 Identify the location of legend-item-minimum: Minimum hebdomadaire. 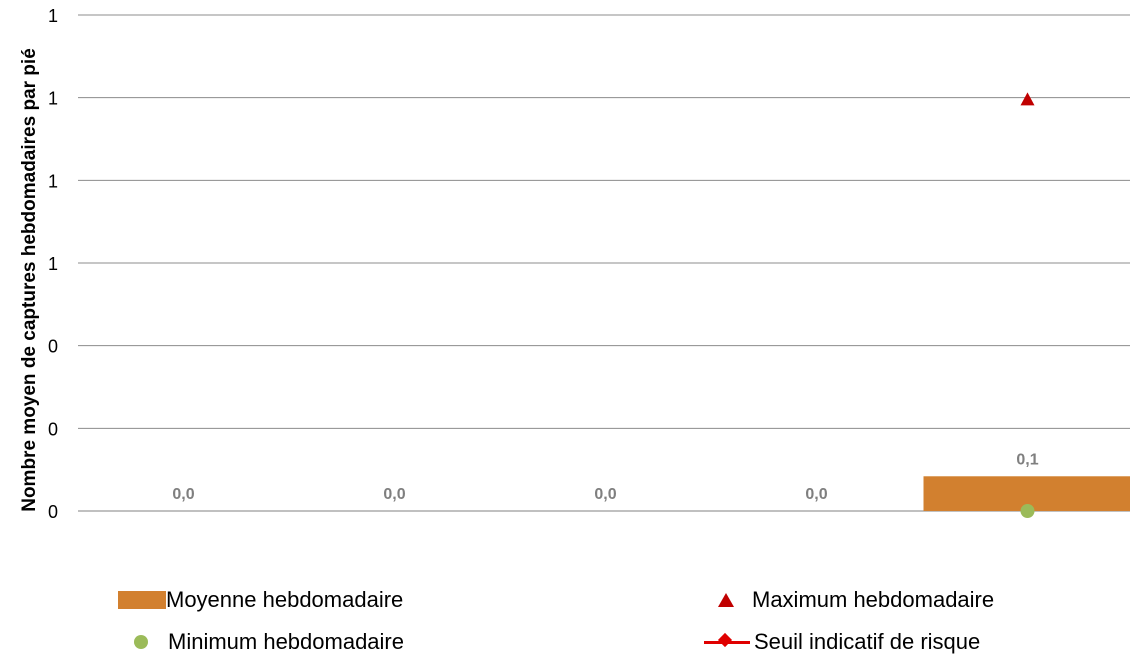
(269, 642).